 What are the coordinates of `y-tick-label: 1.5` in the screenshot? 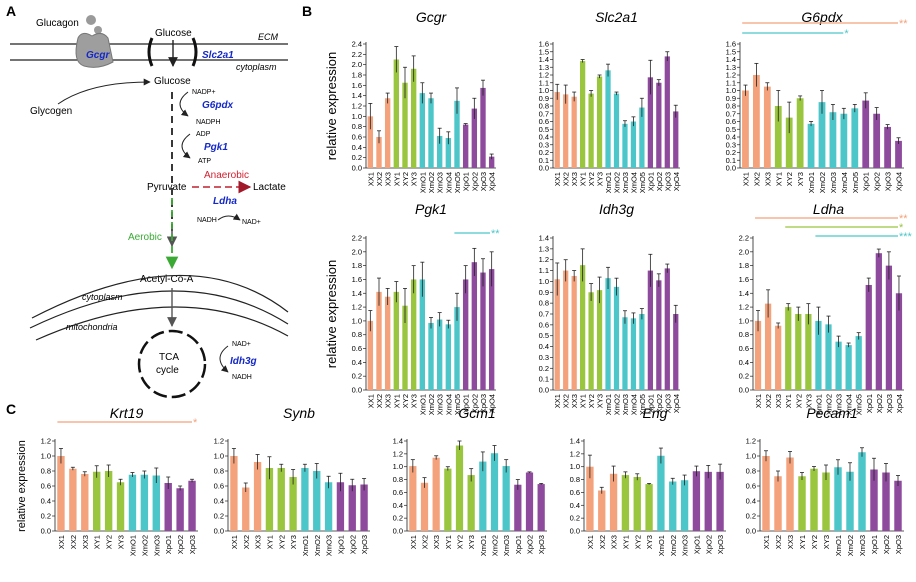 It's located at (544, 51).